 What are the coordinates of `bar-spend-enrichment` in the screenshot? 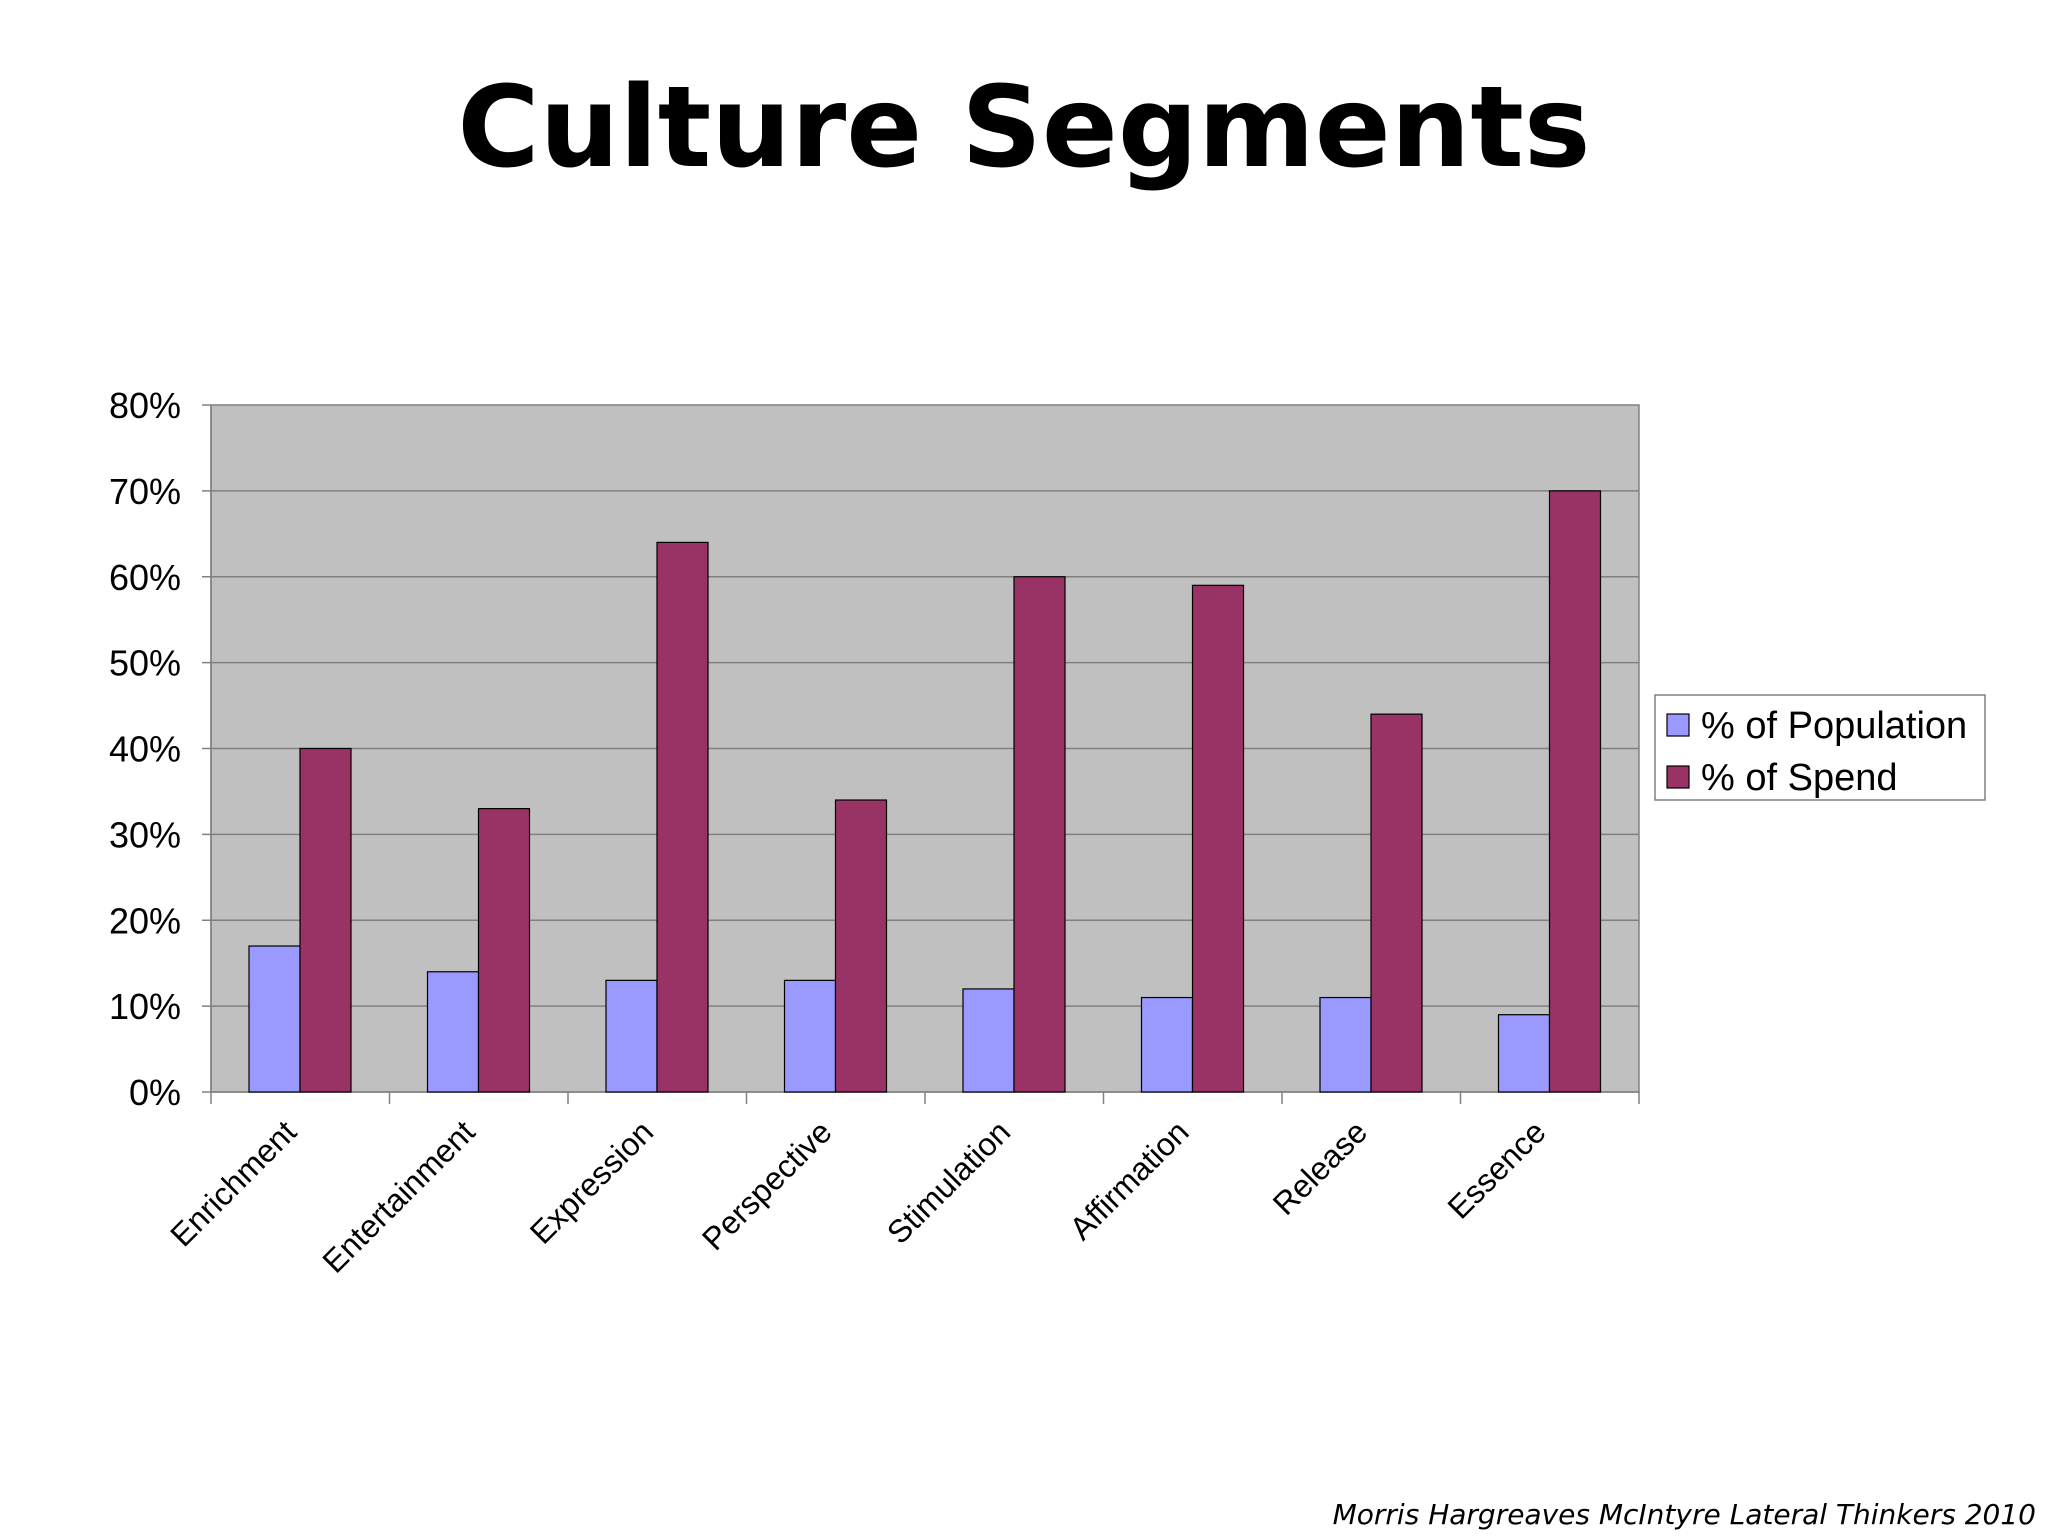 It's located at (325, 920).